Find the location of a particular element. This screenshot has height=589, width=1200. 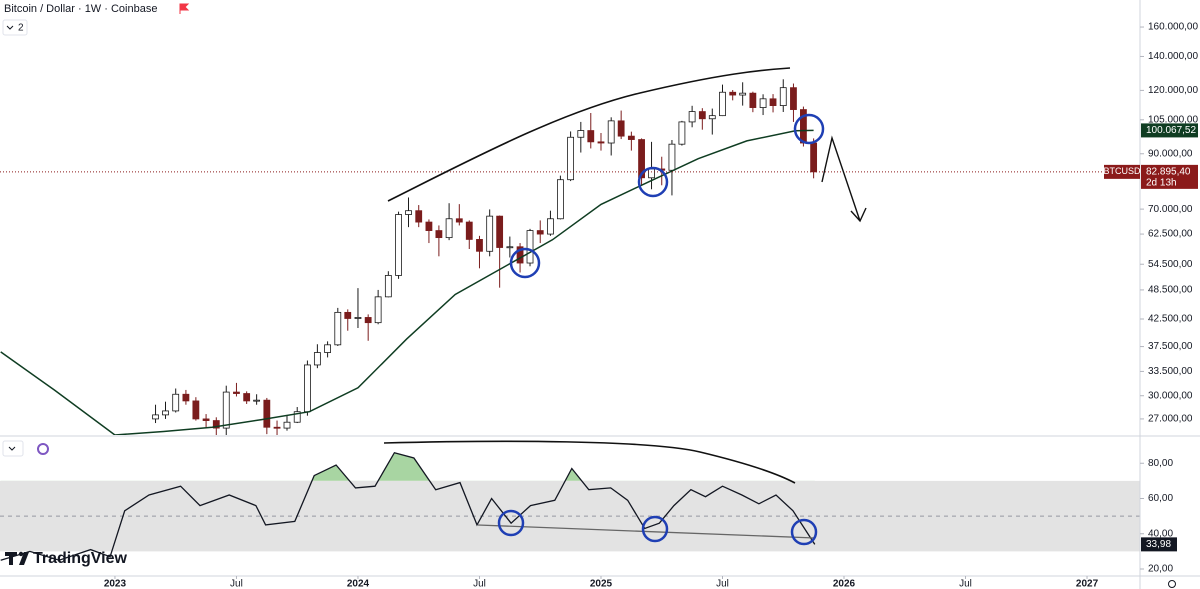

ma-tag is located at coordinates (1169, 130).